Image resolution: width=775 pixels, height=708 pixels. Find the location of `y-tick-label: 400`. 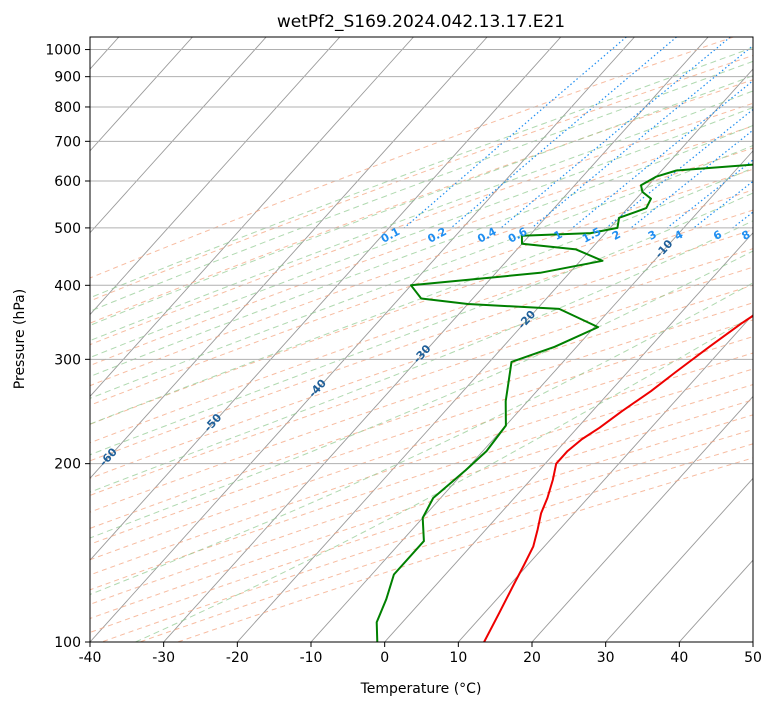

y-tick-label: 400 is located at coordinates (67, 286).